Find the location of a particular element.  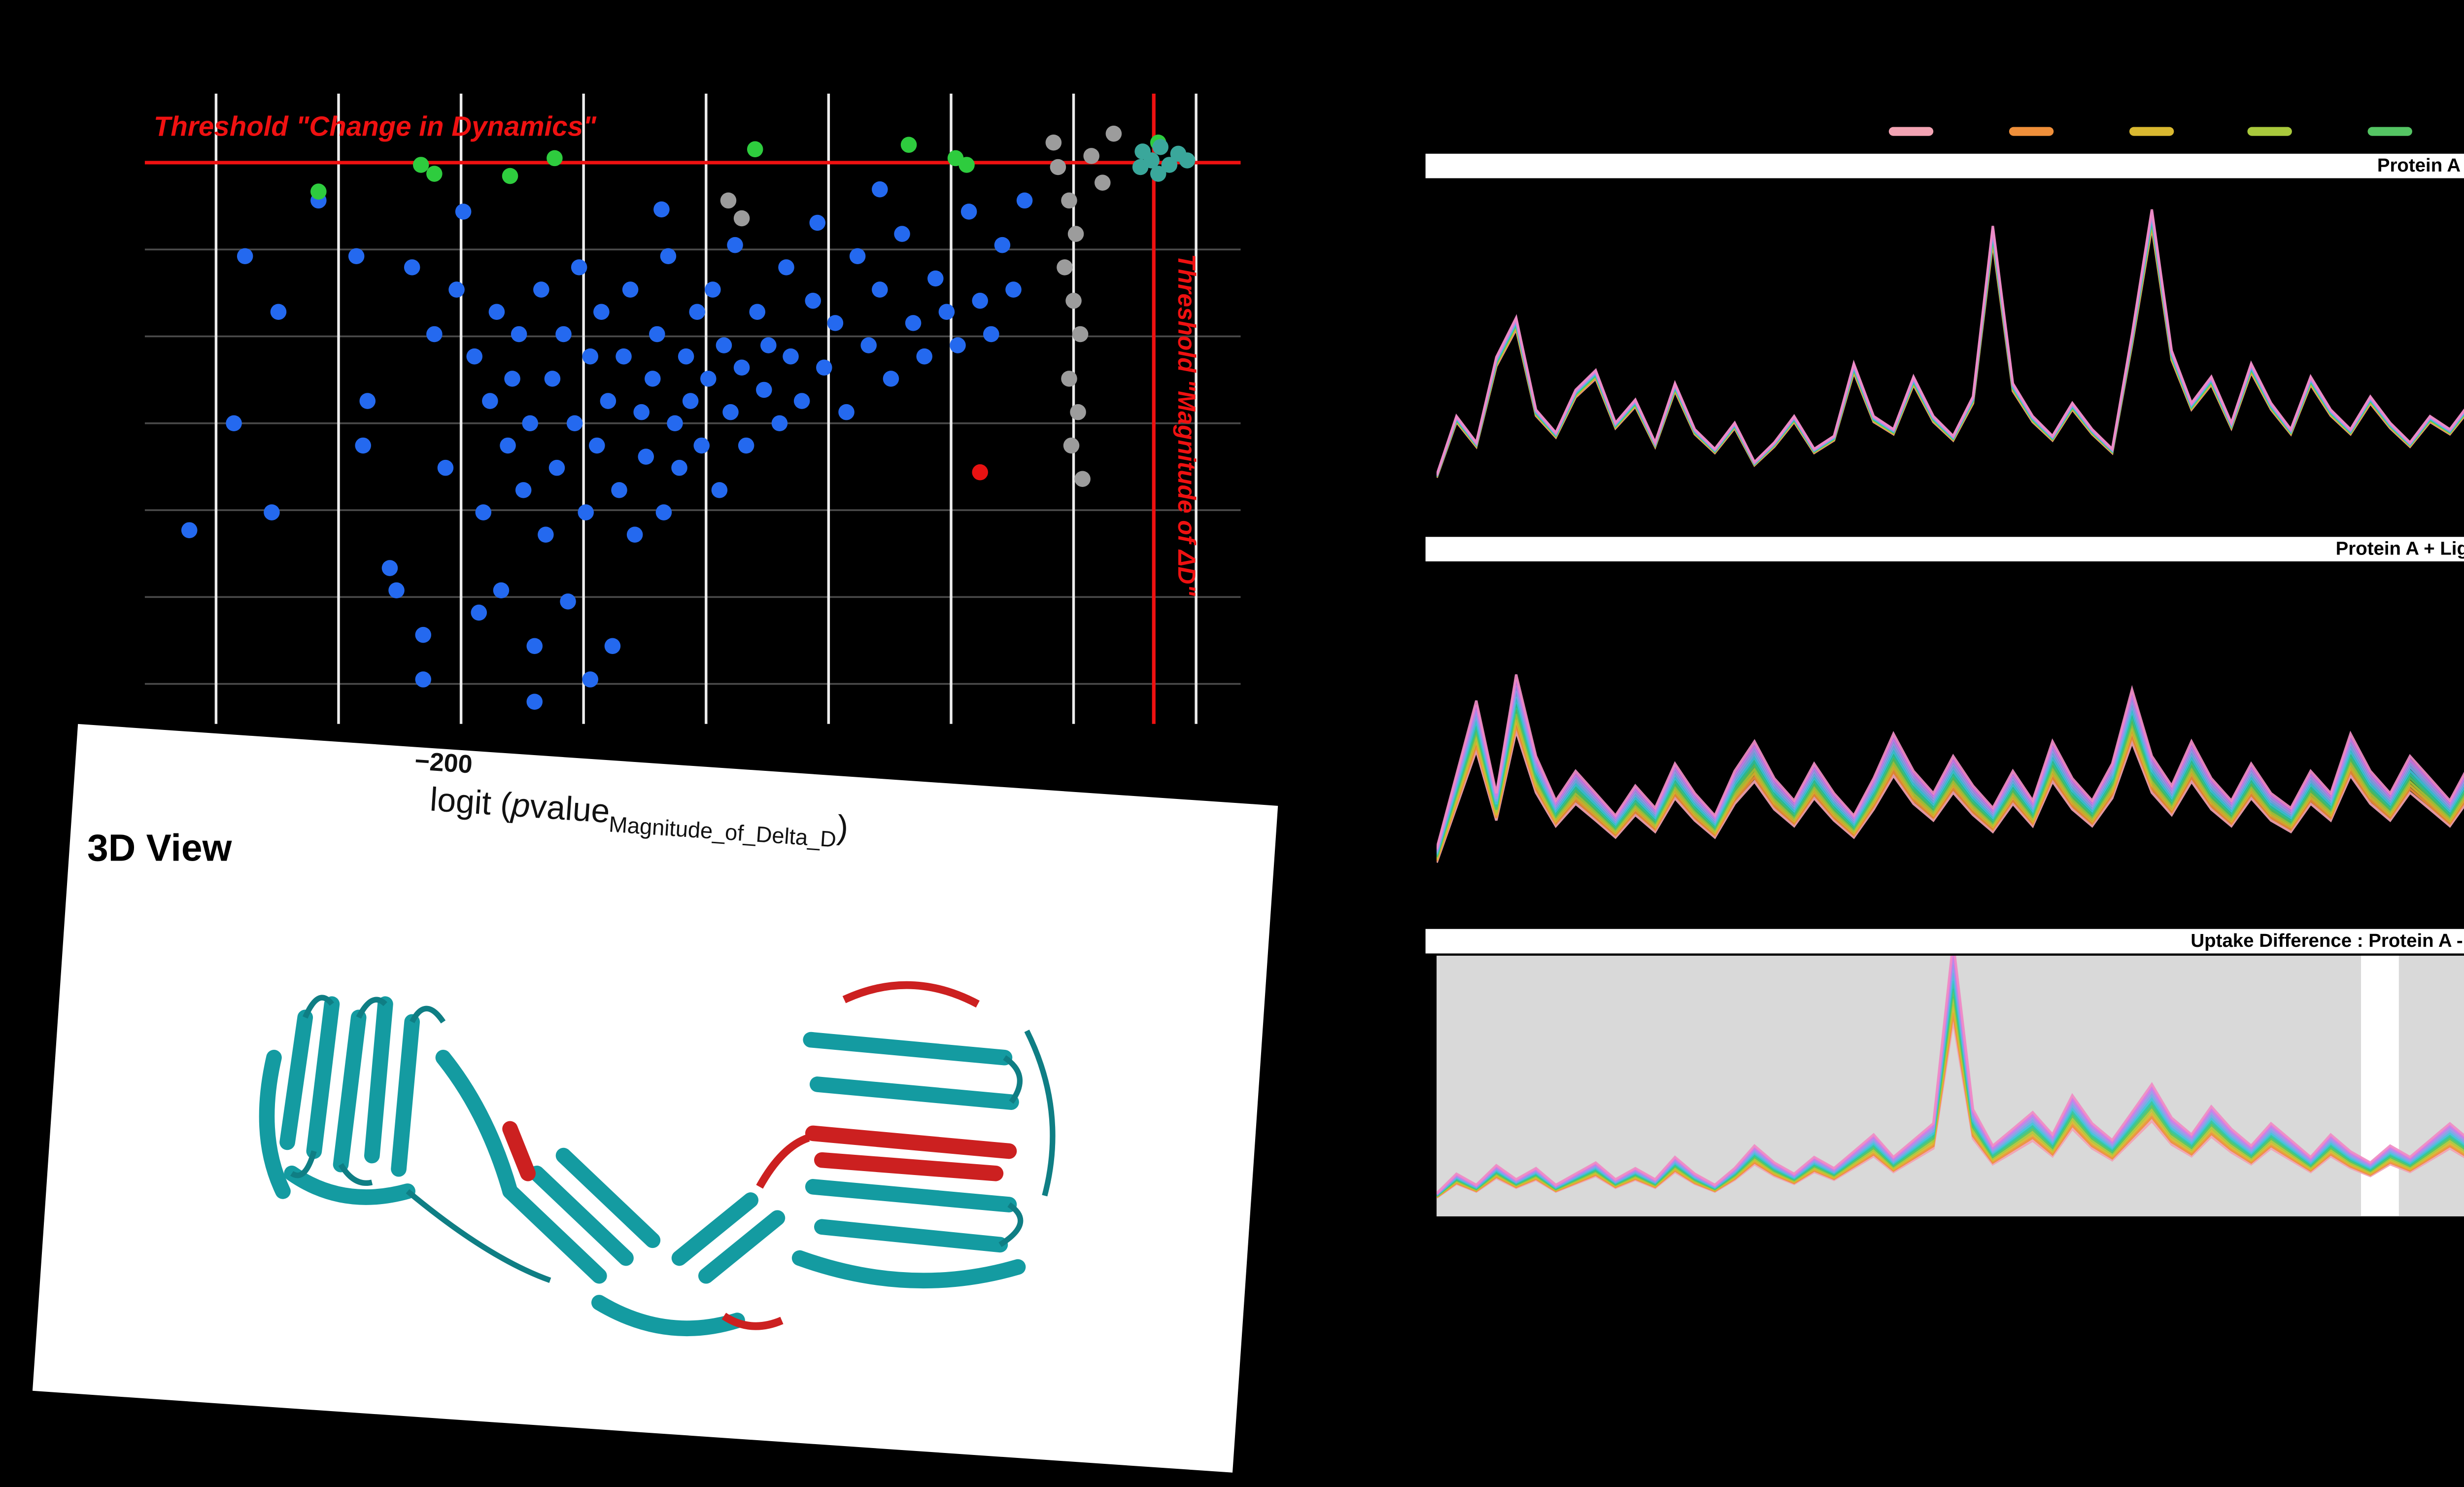

uptake-difference-chart is located at coordinates (1950, 1085).